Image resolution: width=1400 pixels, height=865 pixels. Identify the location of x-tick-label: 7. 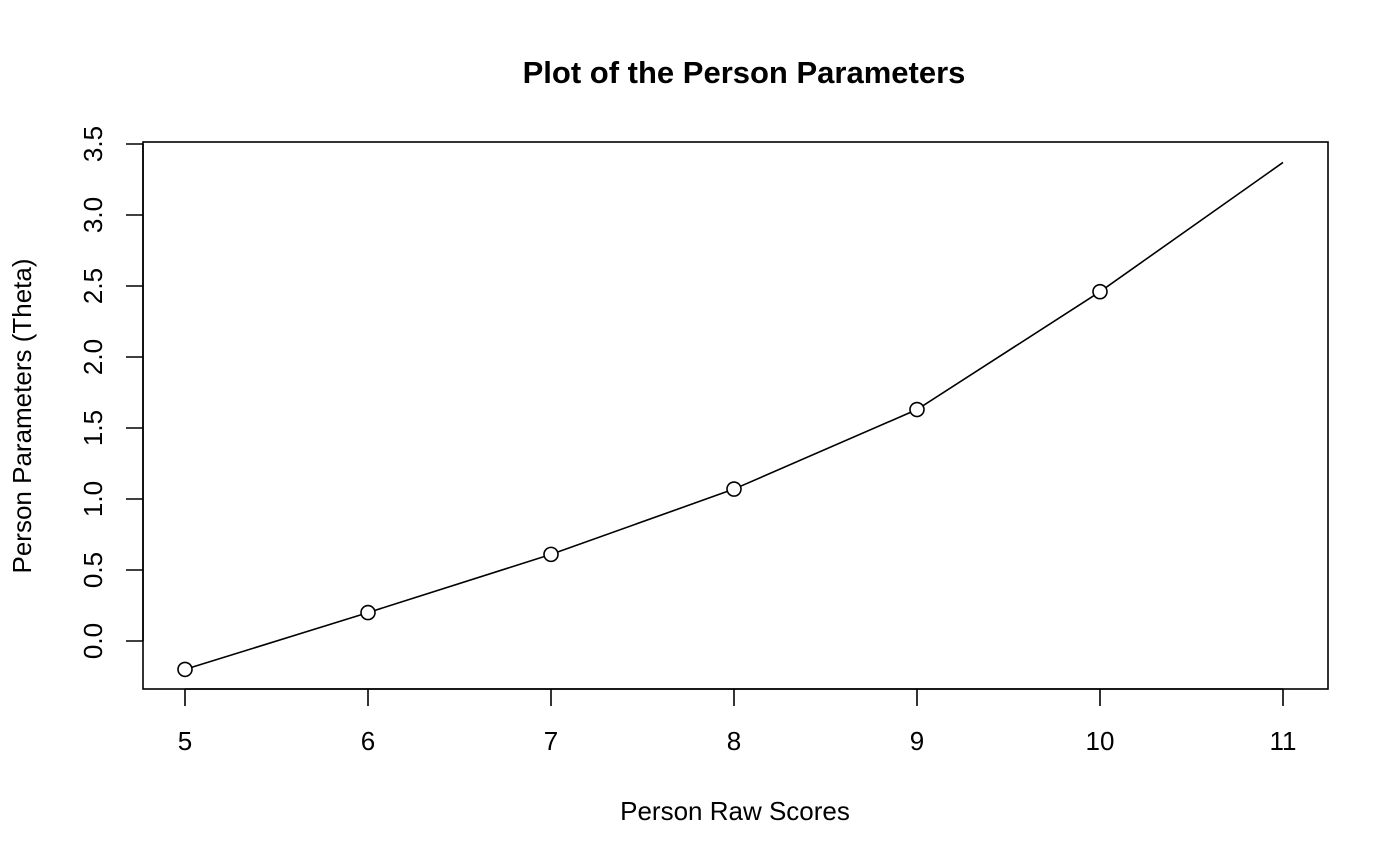
(551, 741).